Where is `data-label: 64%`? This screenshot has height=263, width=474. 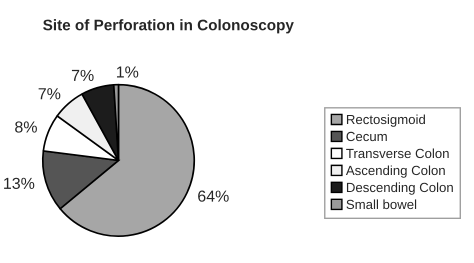 data-label: 64% is located at coordinates (213, 196).